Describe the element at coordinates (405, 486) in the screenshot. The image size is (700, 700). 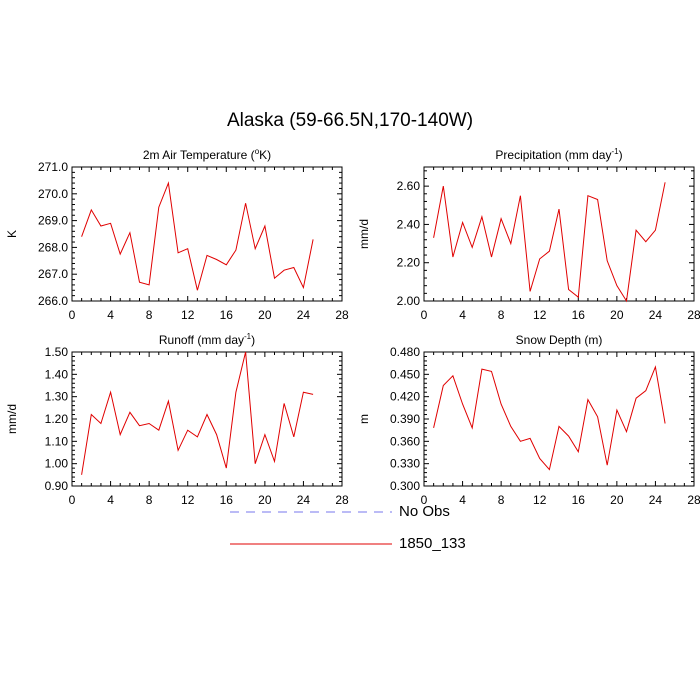
I see `y-tick-label: 0.300` at that location.